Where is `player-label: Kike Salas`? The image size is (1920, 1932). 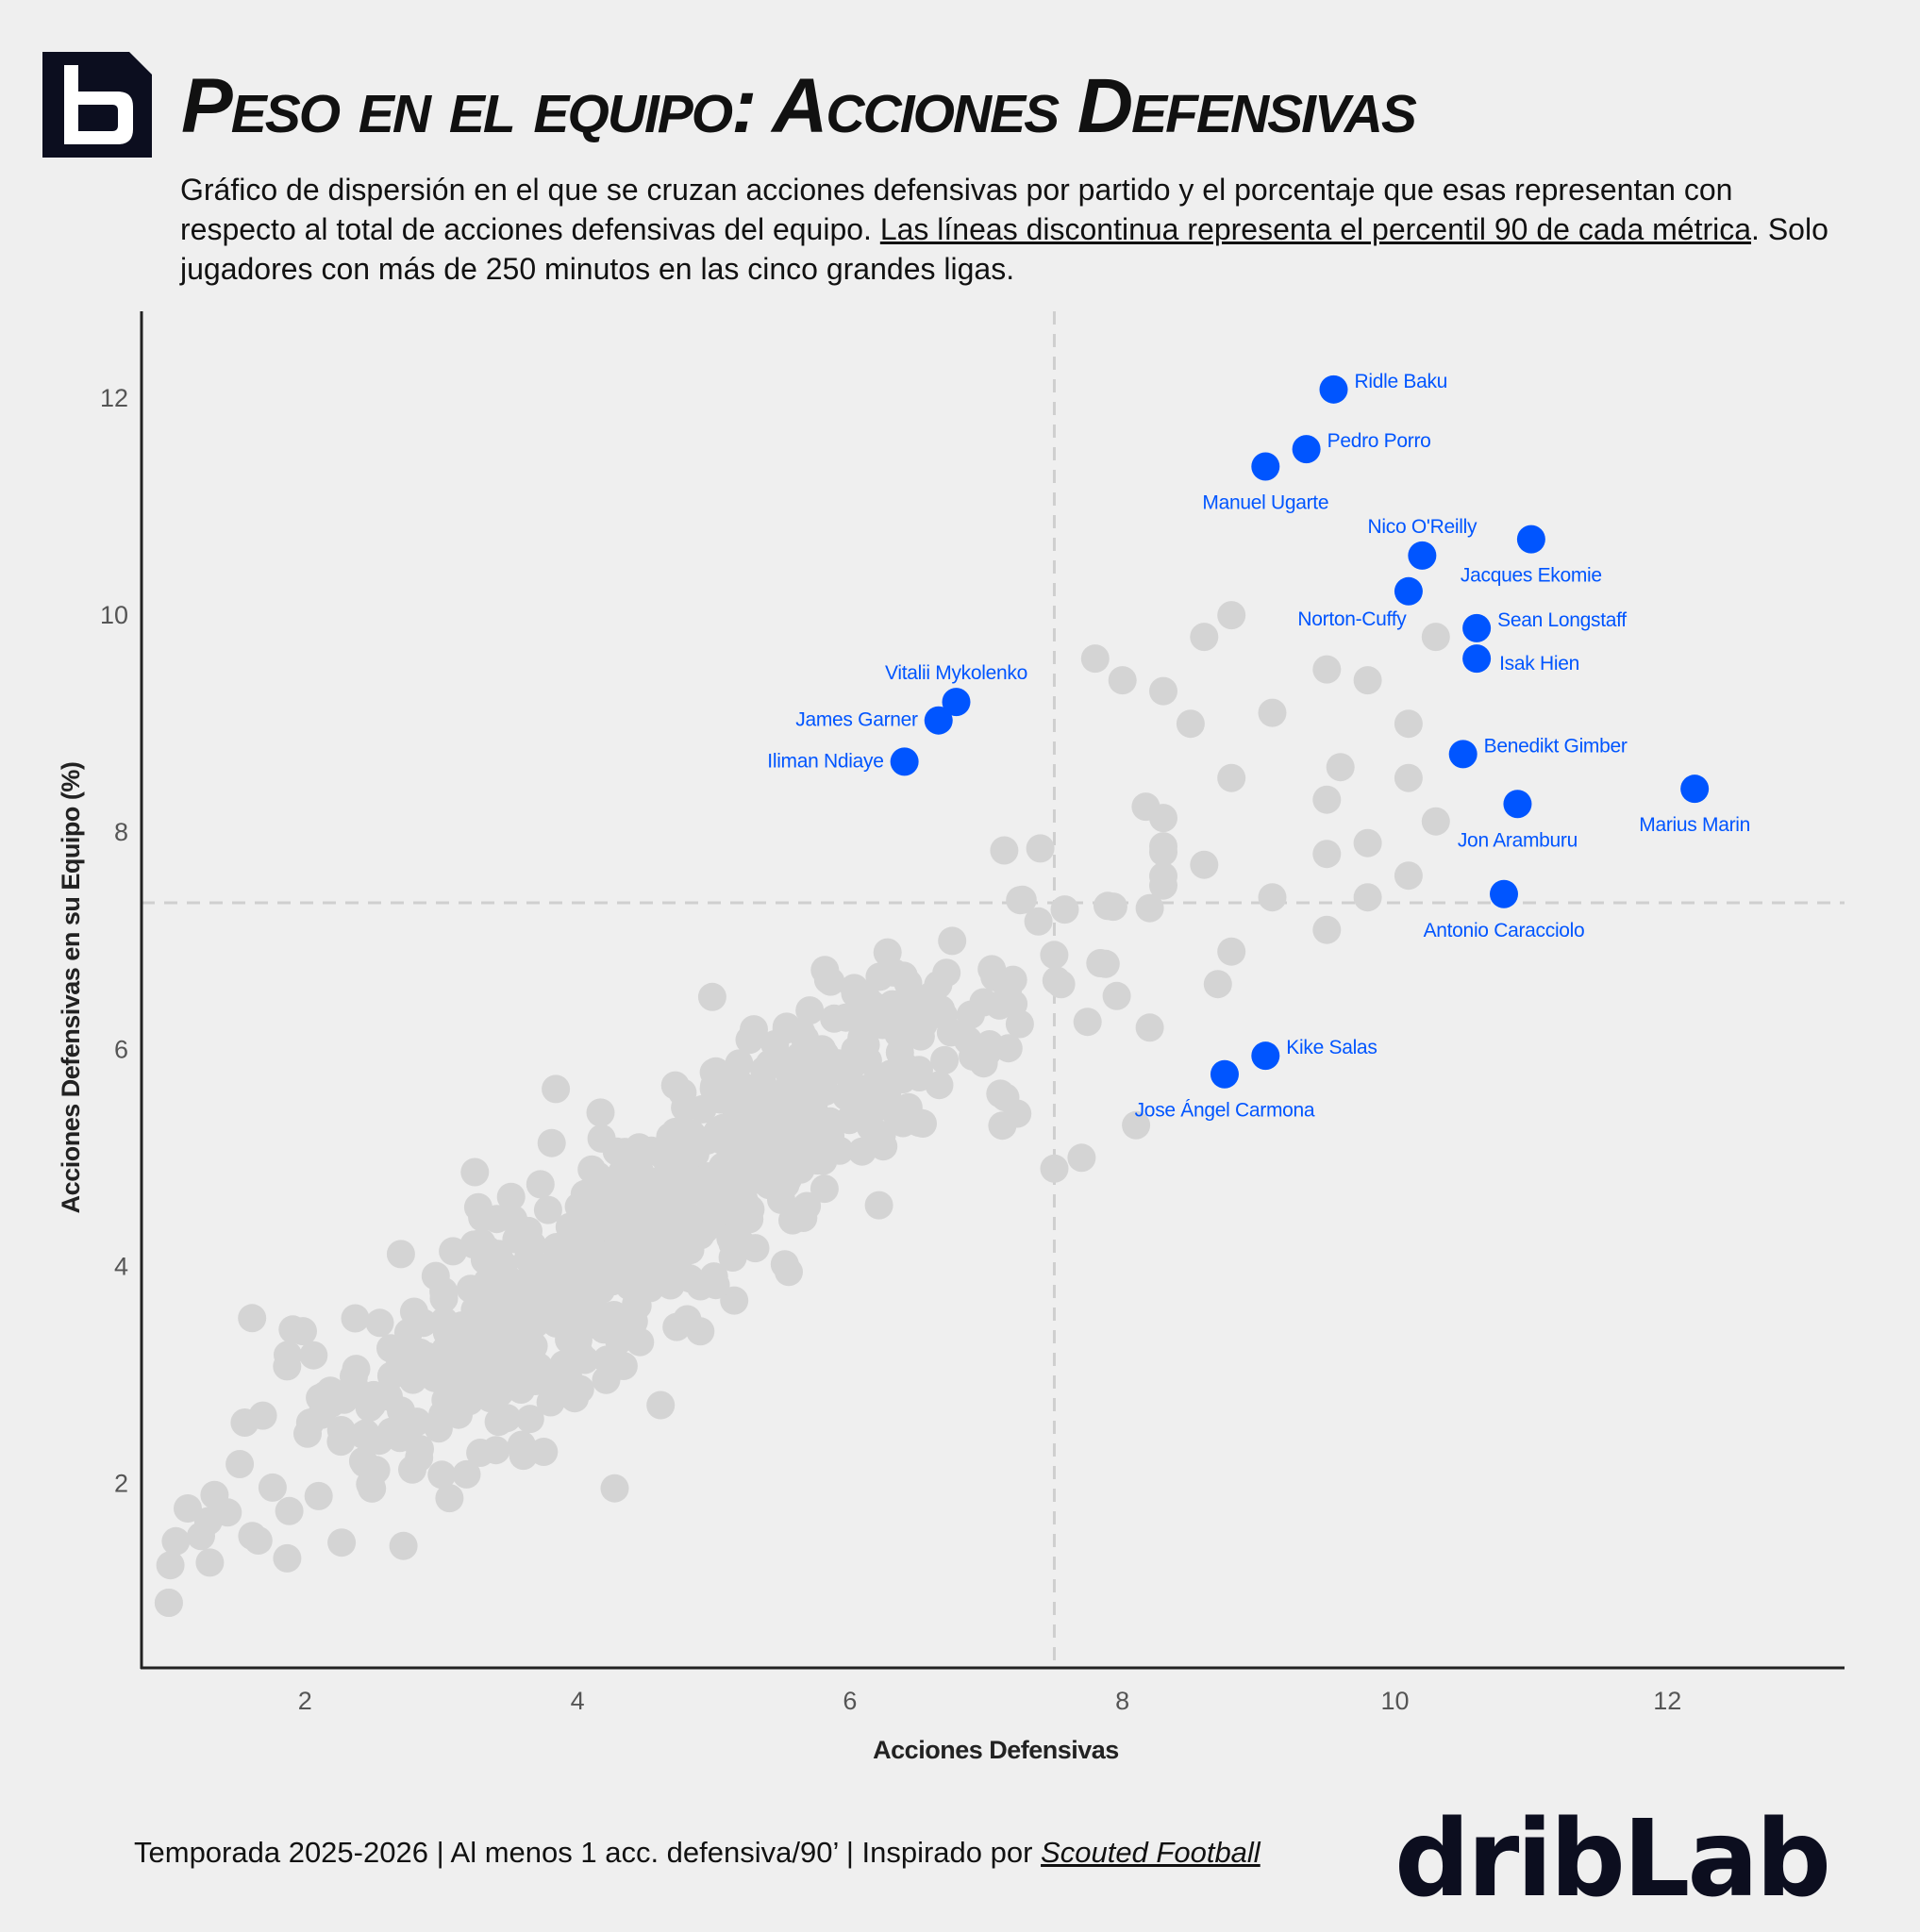 player-label: Kike Salas is located at coordinates (1331, 1047).